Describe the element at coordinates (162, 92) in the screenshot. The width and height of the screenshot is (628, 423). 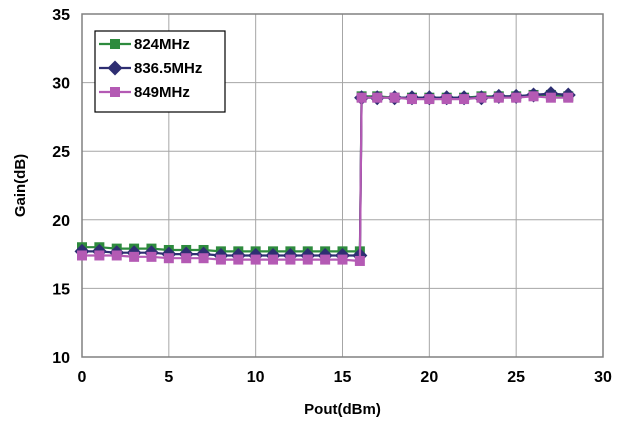
I see `legend-label: 849MHz` at that location.